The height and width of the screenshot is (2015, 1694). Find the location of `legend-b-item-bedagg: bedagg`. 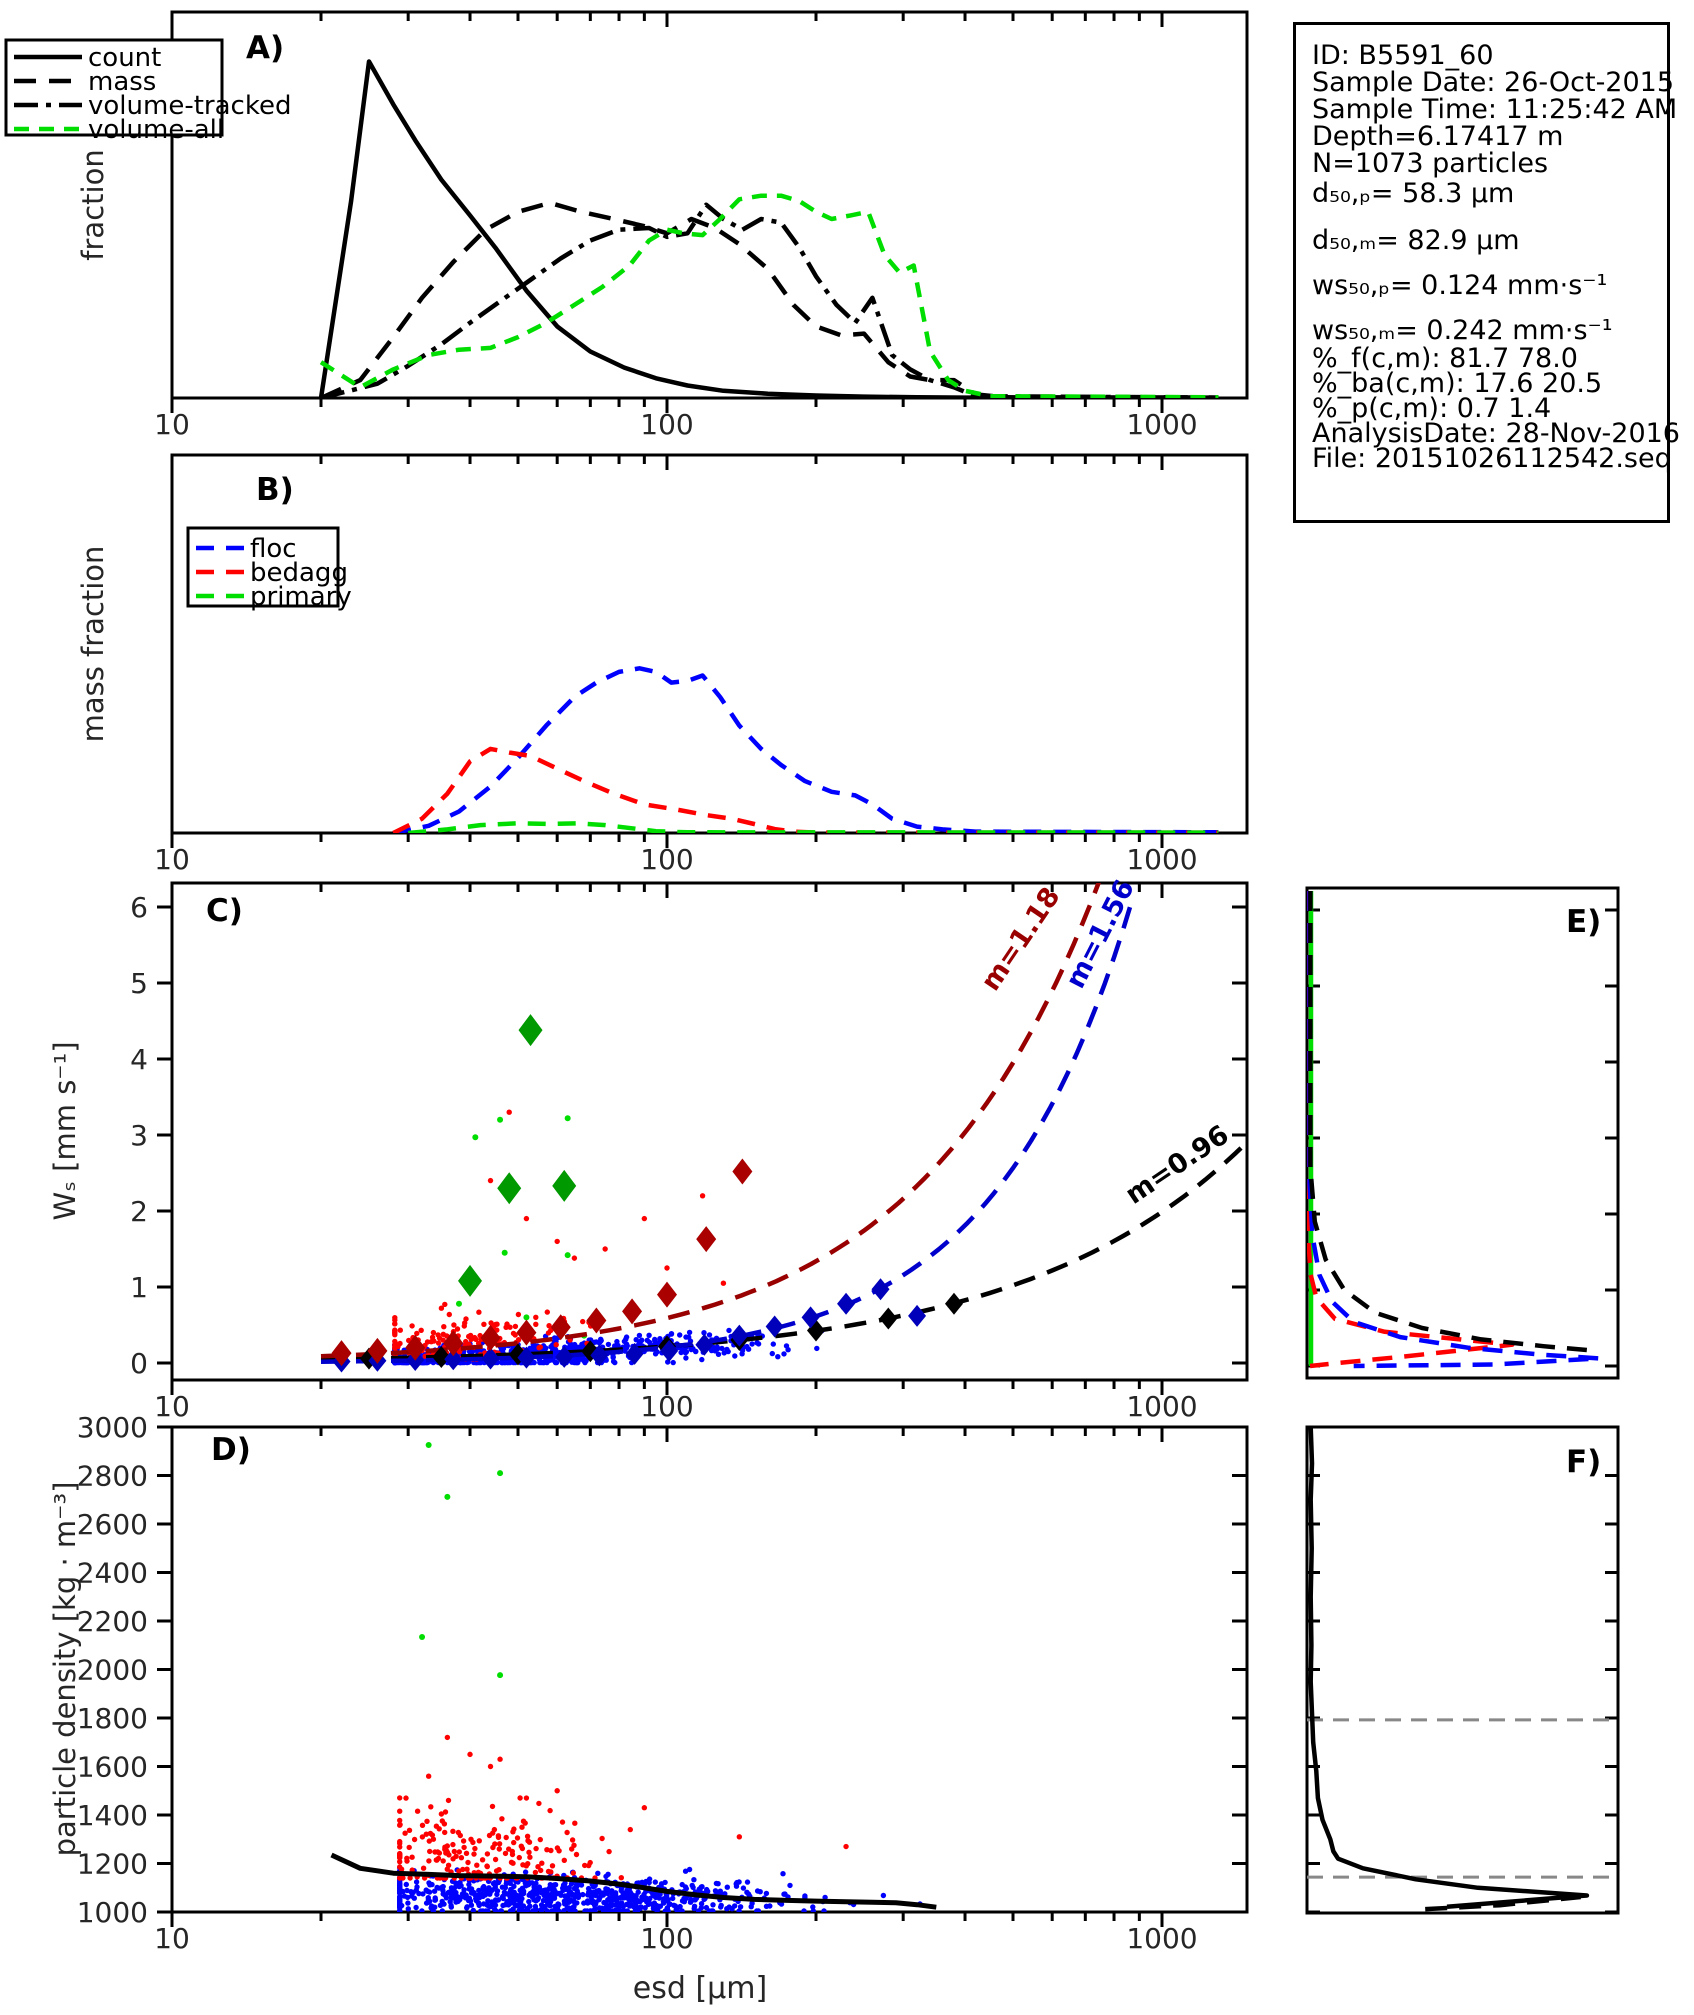

legend-b-item-bedagg: bedagg is located at coordinates (299, 573).